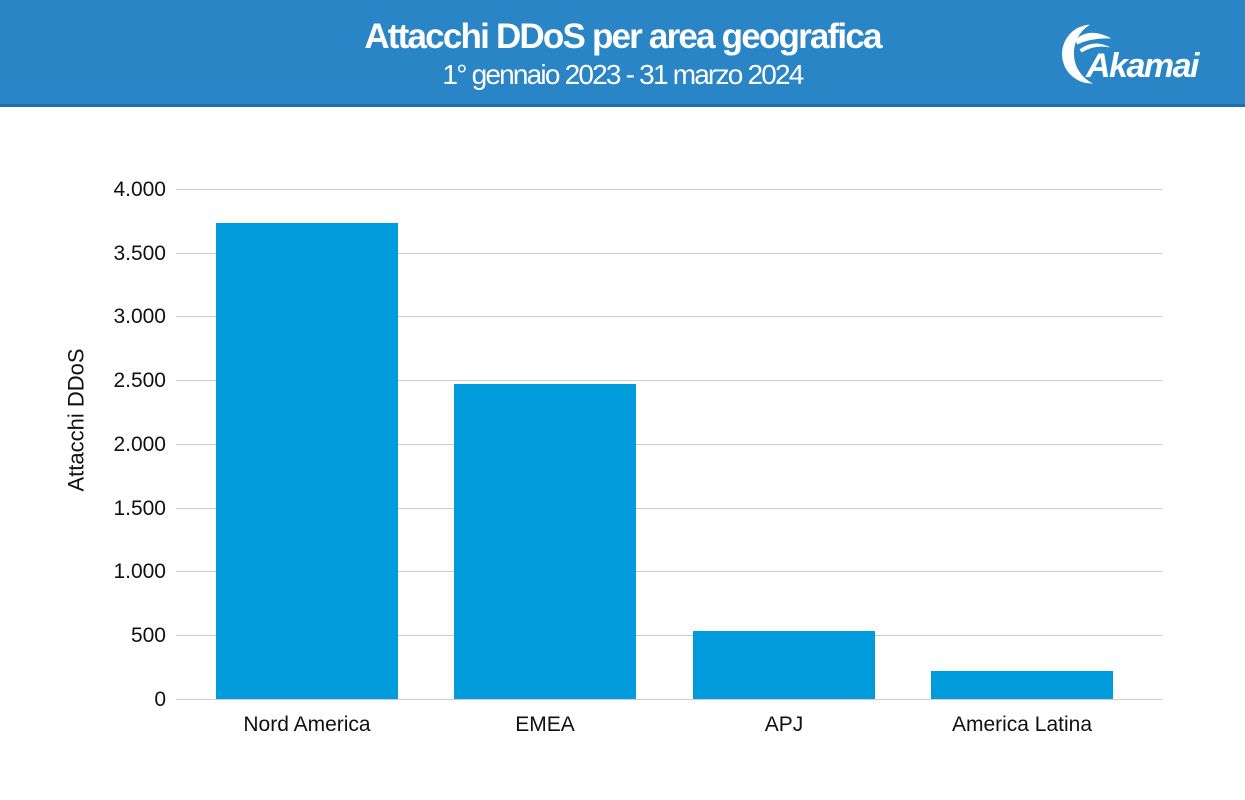  I want to click on svg-text: Akamai, so click(1143, 66).